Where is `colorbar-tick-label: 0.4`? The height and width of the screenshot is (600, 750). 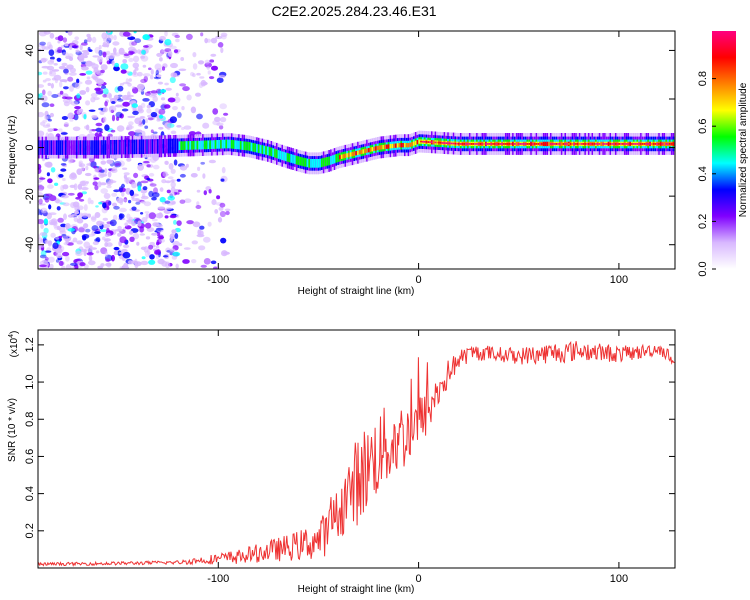 colorbar-tick-label: 0.4 is located at coordinates (703, 173).